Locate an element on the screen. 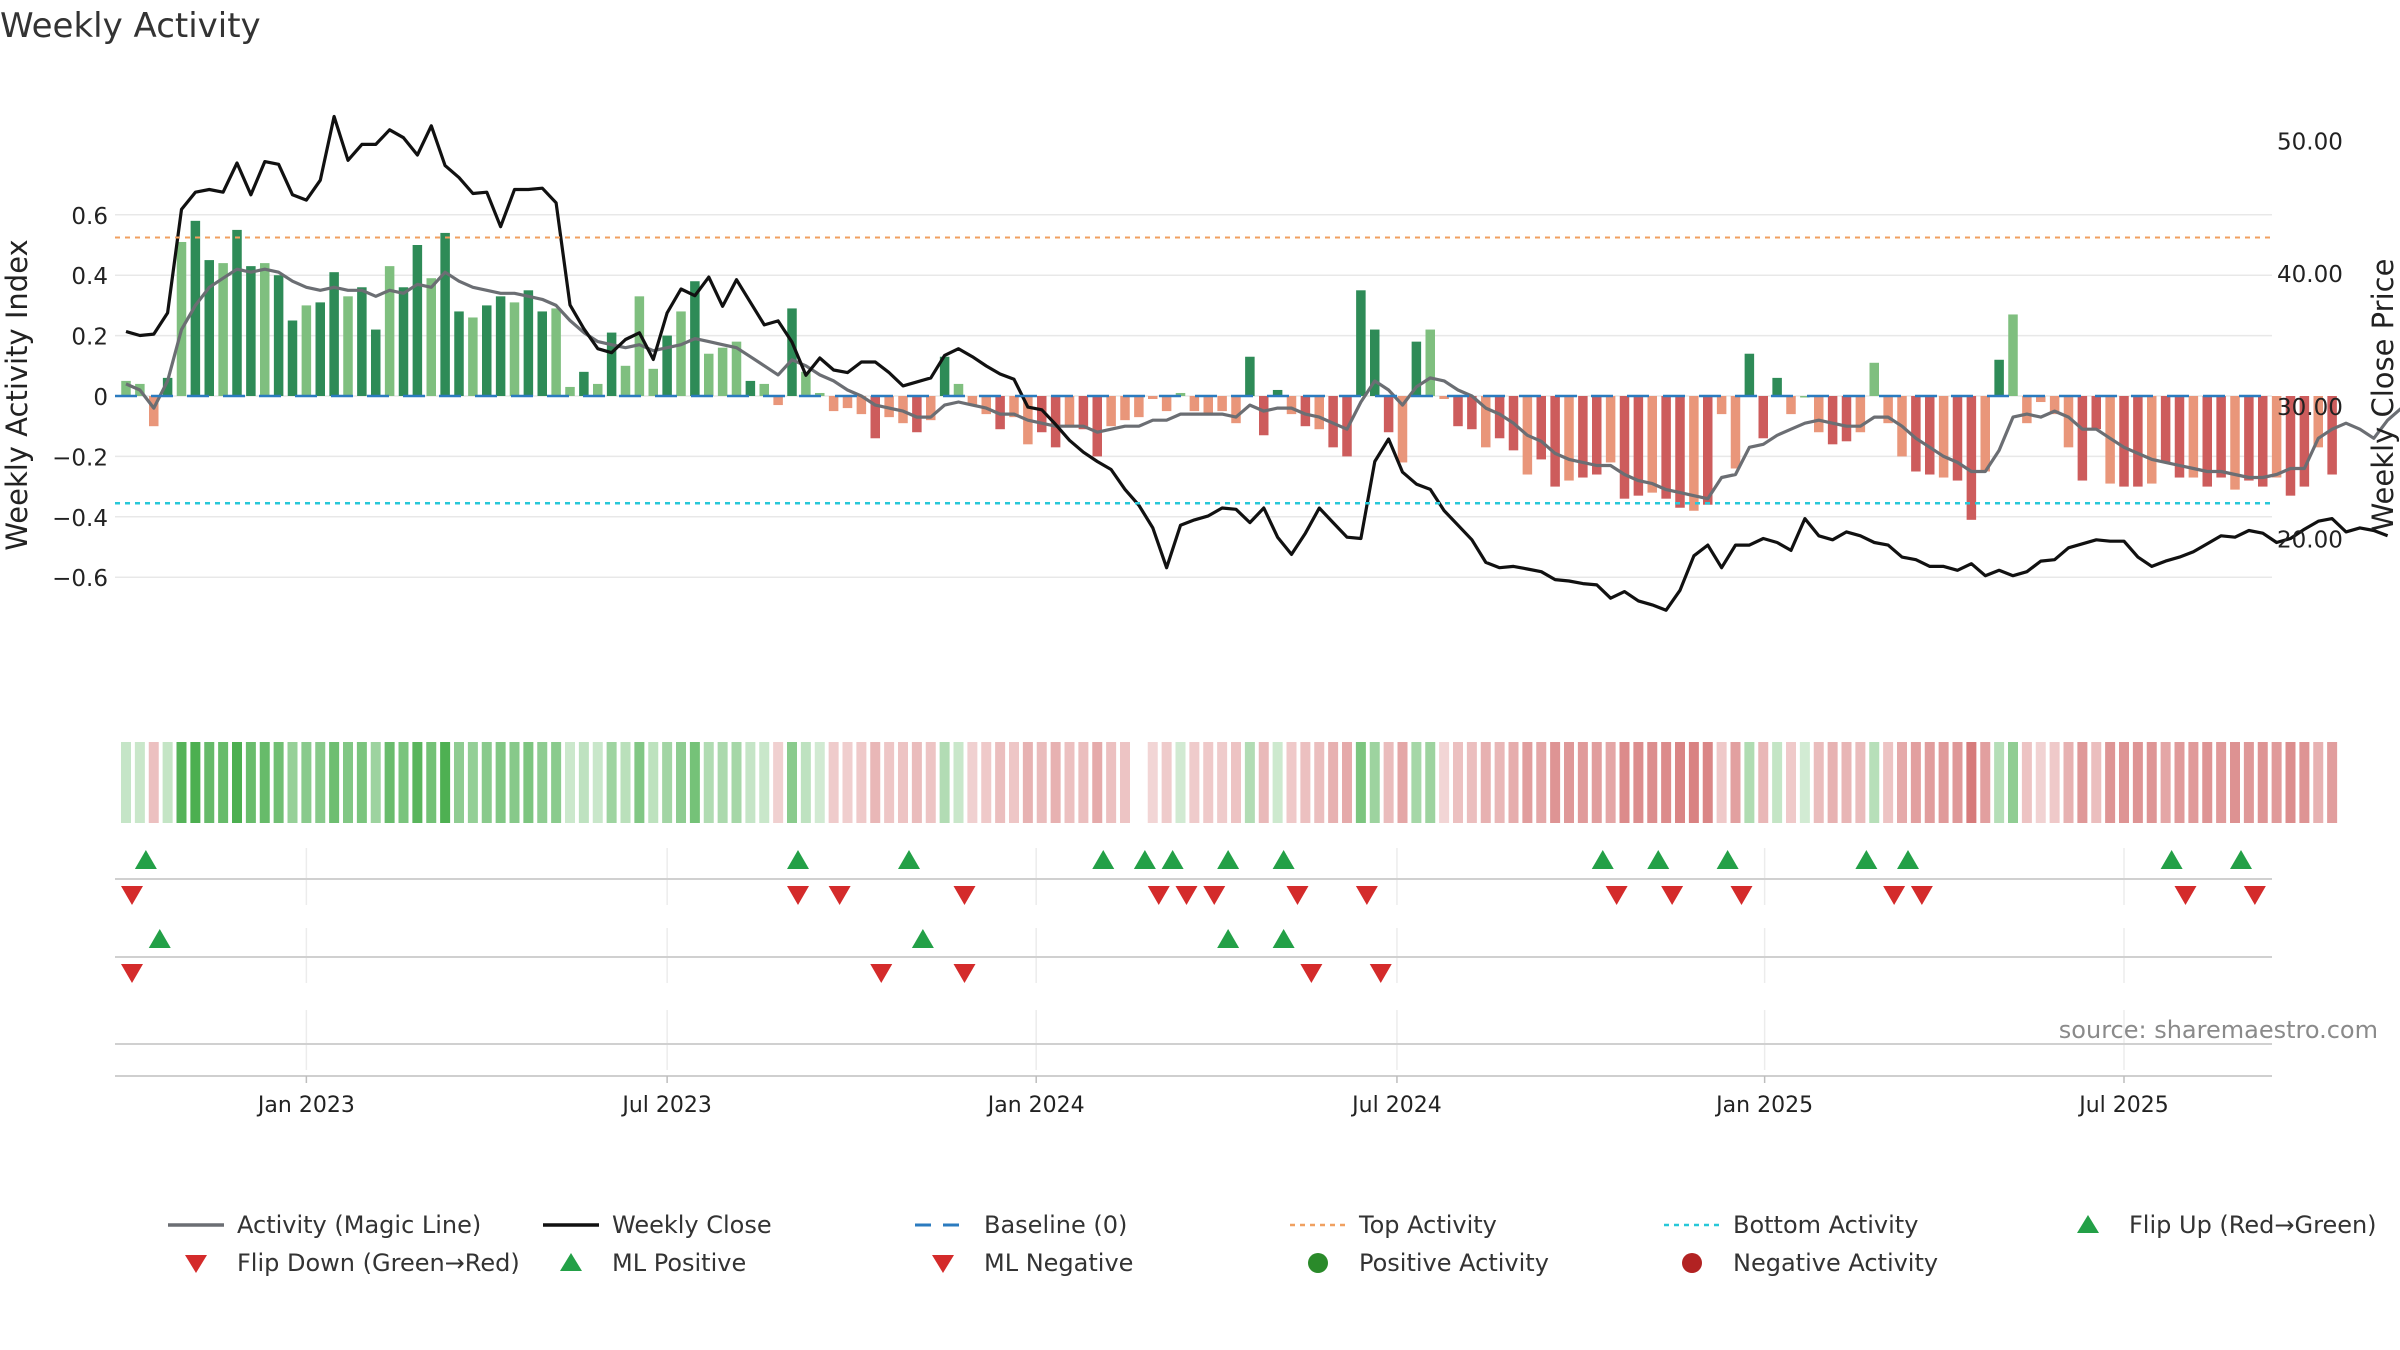  legend-label: Baseline (0) is located at coordinates (1055, 1225).